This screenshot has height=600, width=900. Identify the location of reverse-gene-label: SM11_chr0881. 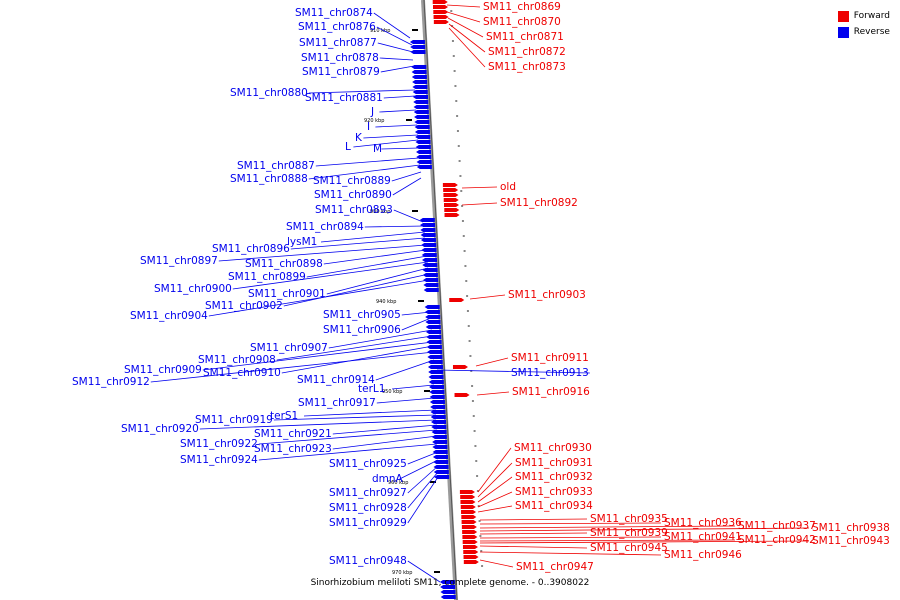
(344, 98).